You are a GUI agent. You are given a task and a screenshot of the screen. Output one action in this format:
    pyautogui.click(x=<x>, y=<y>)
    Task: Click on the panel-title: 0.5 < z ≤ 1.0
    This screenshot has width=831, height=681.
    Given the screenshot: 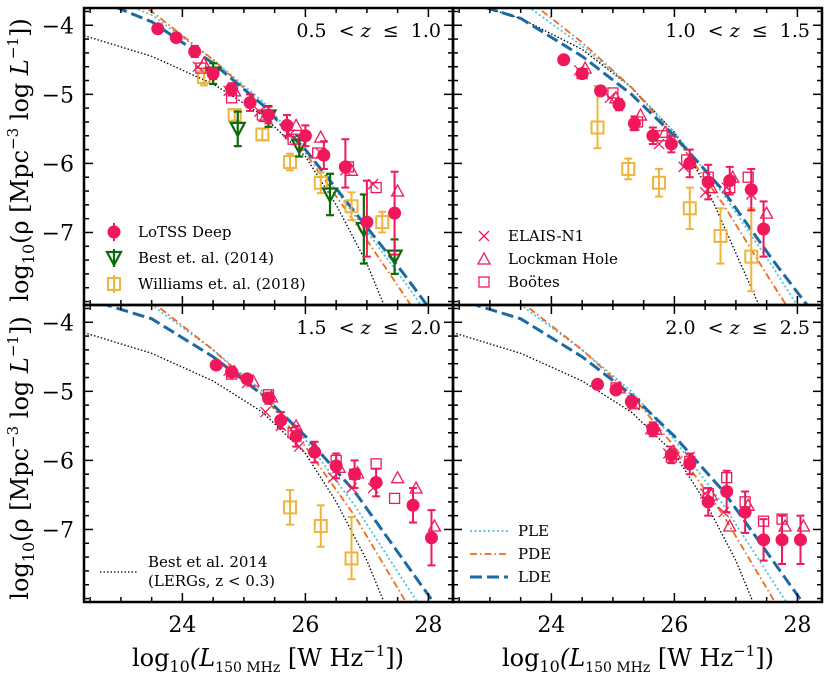 What is the action you would take?
    pyautogui.click(x=368, y=31)
    